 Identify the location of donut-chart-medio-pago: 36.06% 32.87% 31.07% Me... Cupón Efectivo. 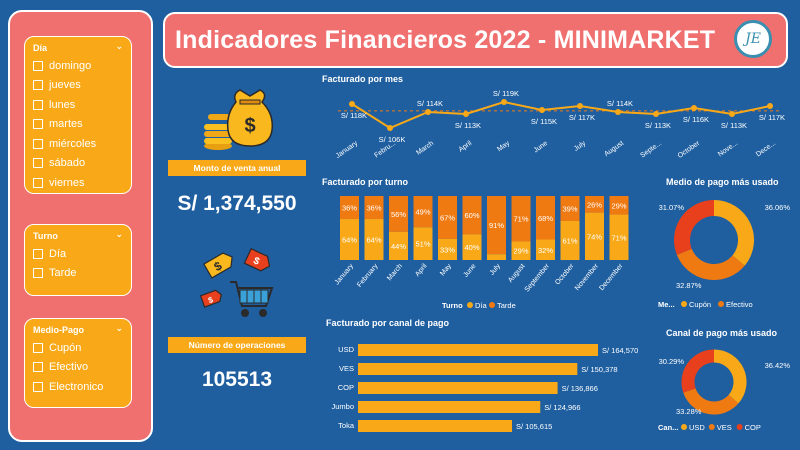
(721, 252).